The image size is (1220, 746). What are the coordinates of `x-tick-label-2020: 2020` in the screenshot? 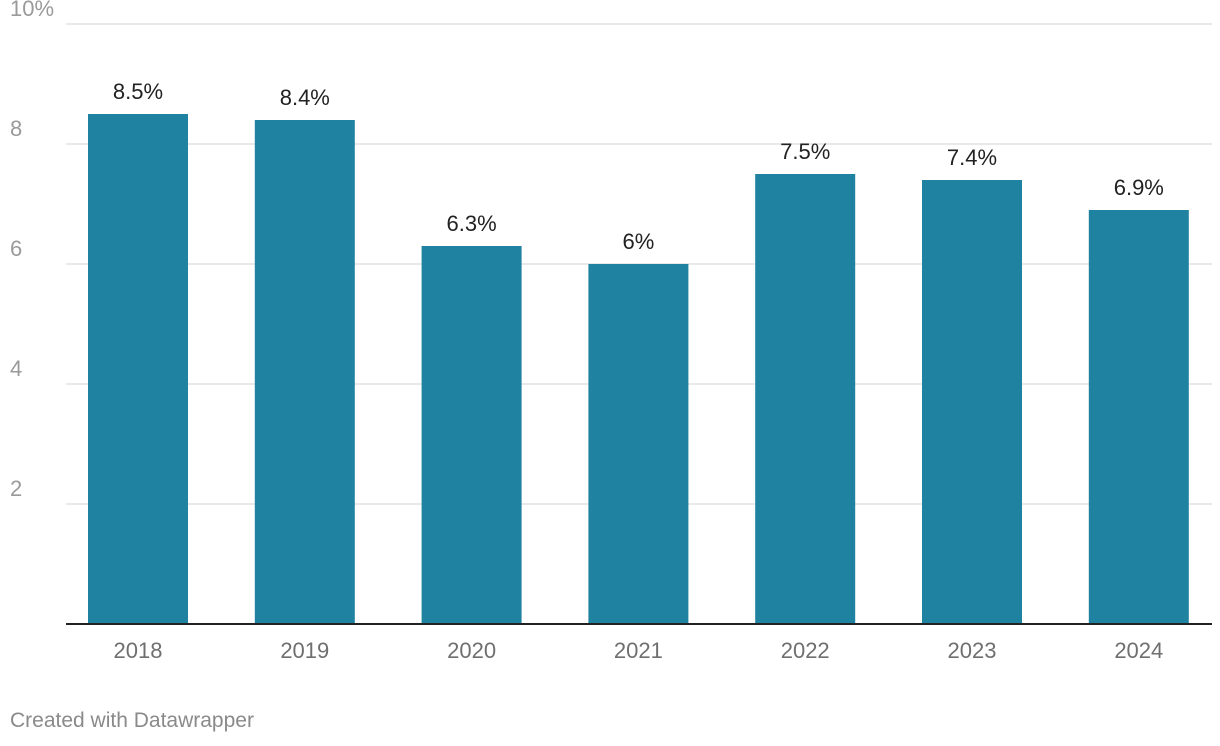 It's located at (471, 650).